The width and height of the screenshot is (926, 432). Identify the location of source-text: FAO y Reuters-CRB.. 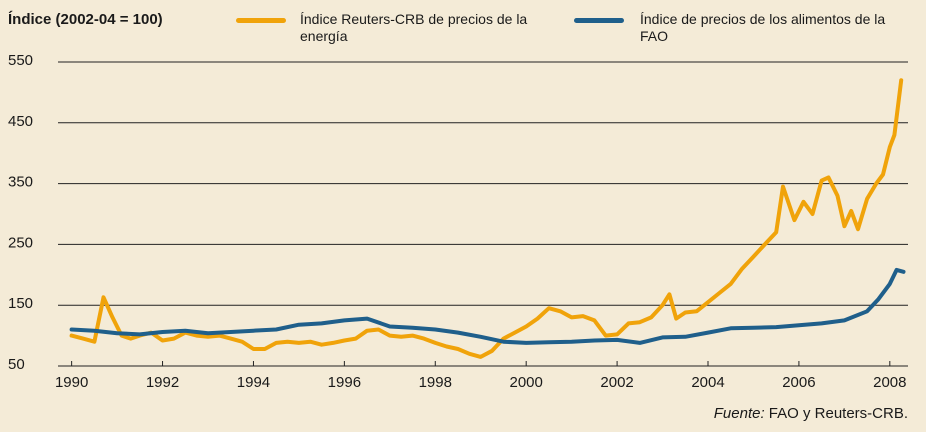
(838, 413).